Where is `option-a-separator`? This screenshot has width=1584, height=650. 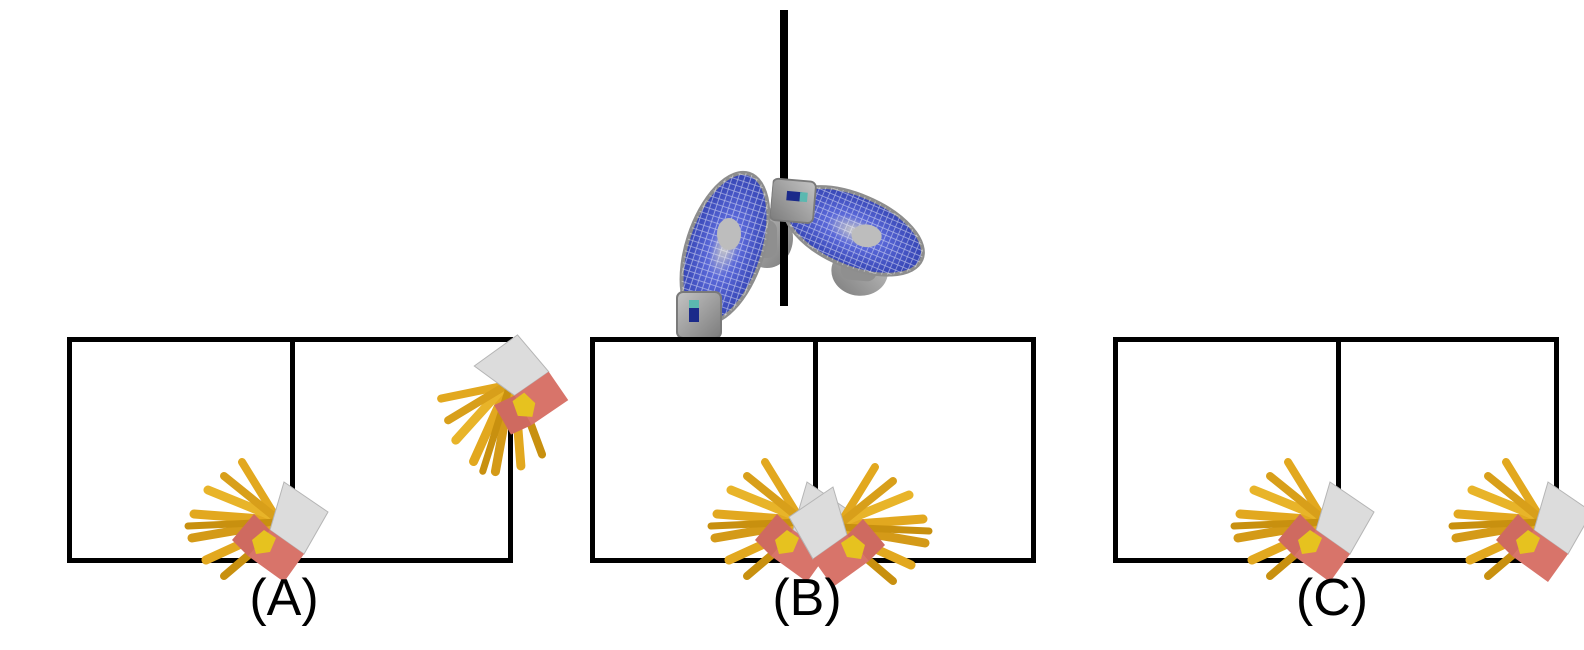
option-a-separator is located at coordinates (292, 450).